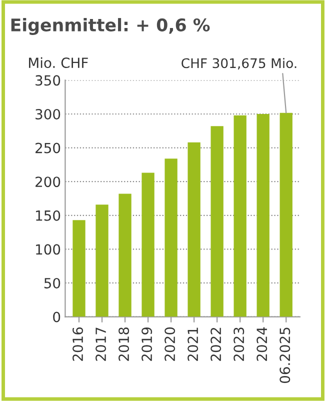 Image resolution: width=326 pixels, height=401 pixels. What do you see at coordinates (239, 64) in the screenshot?
I see `annotation: CHF 301,675 Mio.` at bounding box center [239, 64].